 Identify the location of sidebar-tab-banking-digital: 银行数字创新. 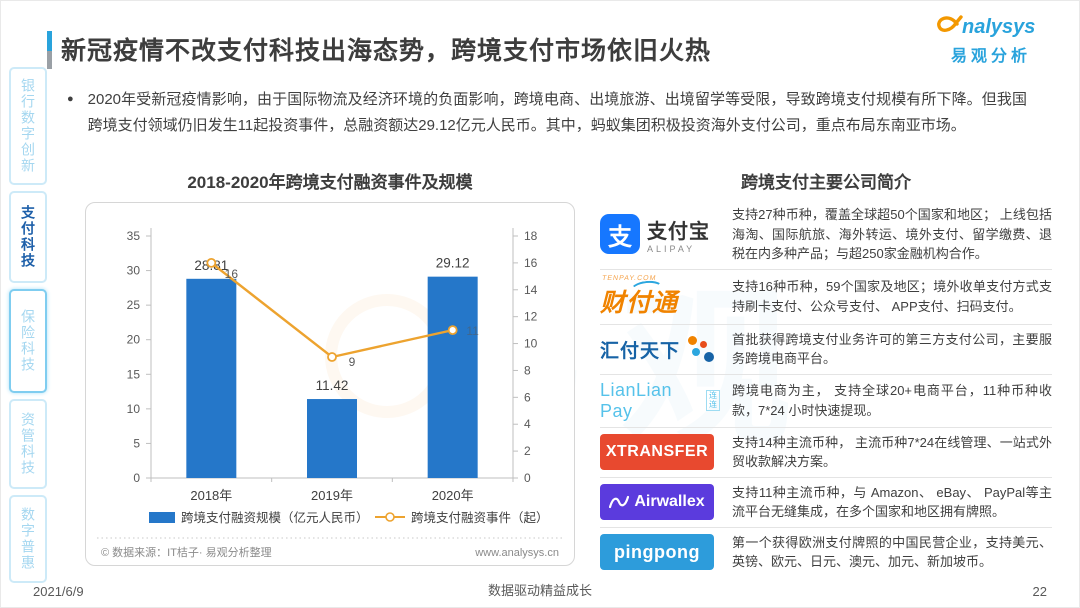
(28, 126).